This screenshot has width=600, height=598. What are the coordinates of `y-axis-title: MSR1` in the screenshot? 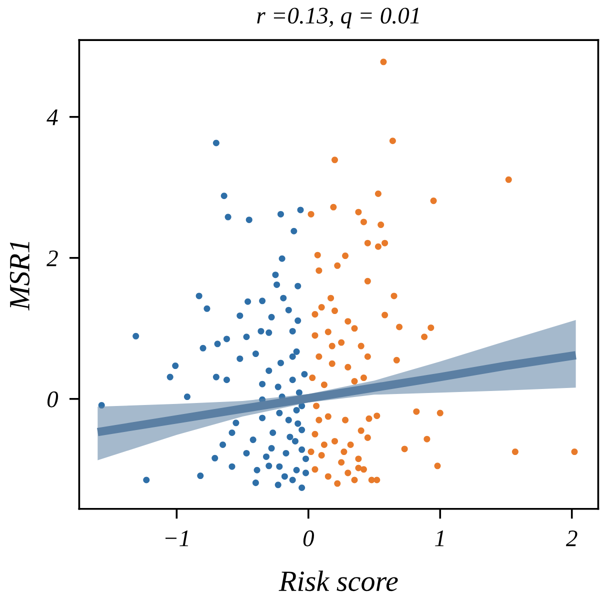 It's located at (20, 276).